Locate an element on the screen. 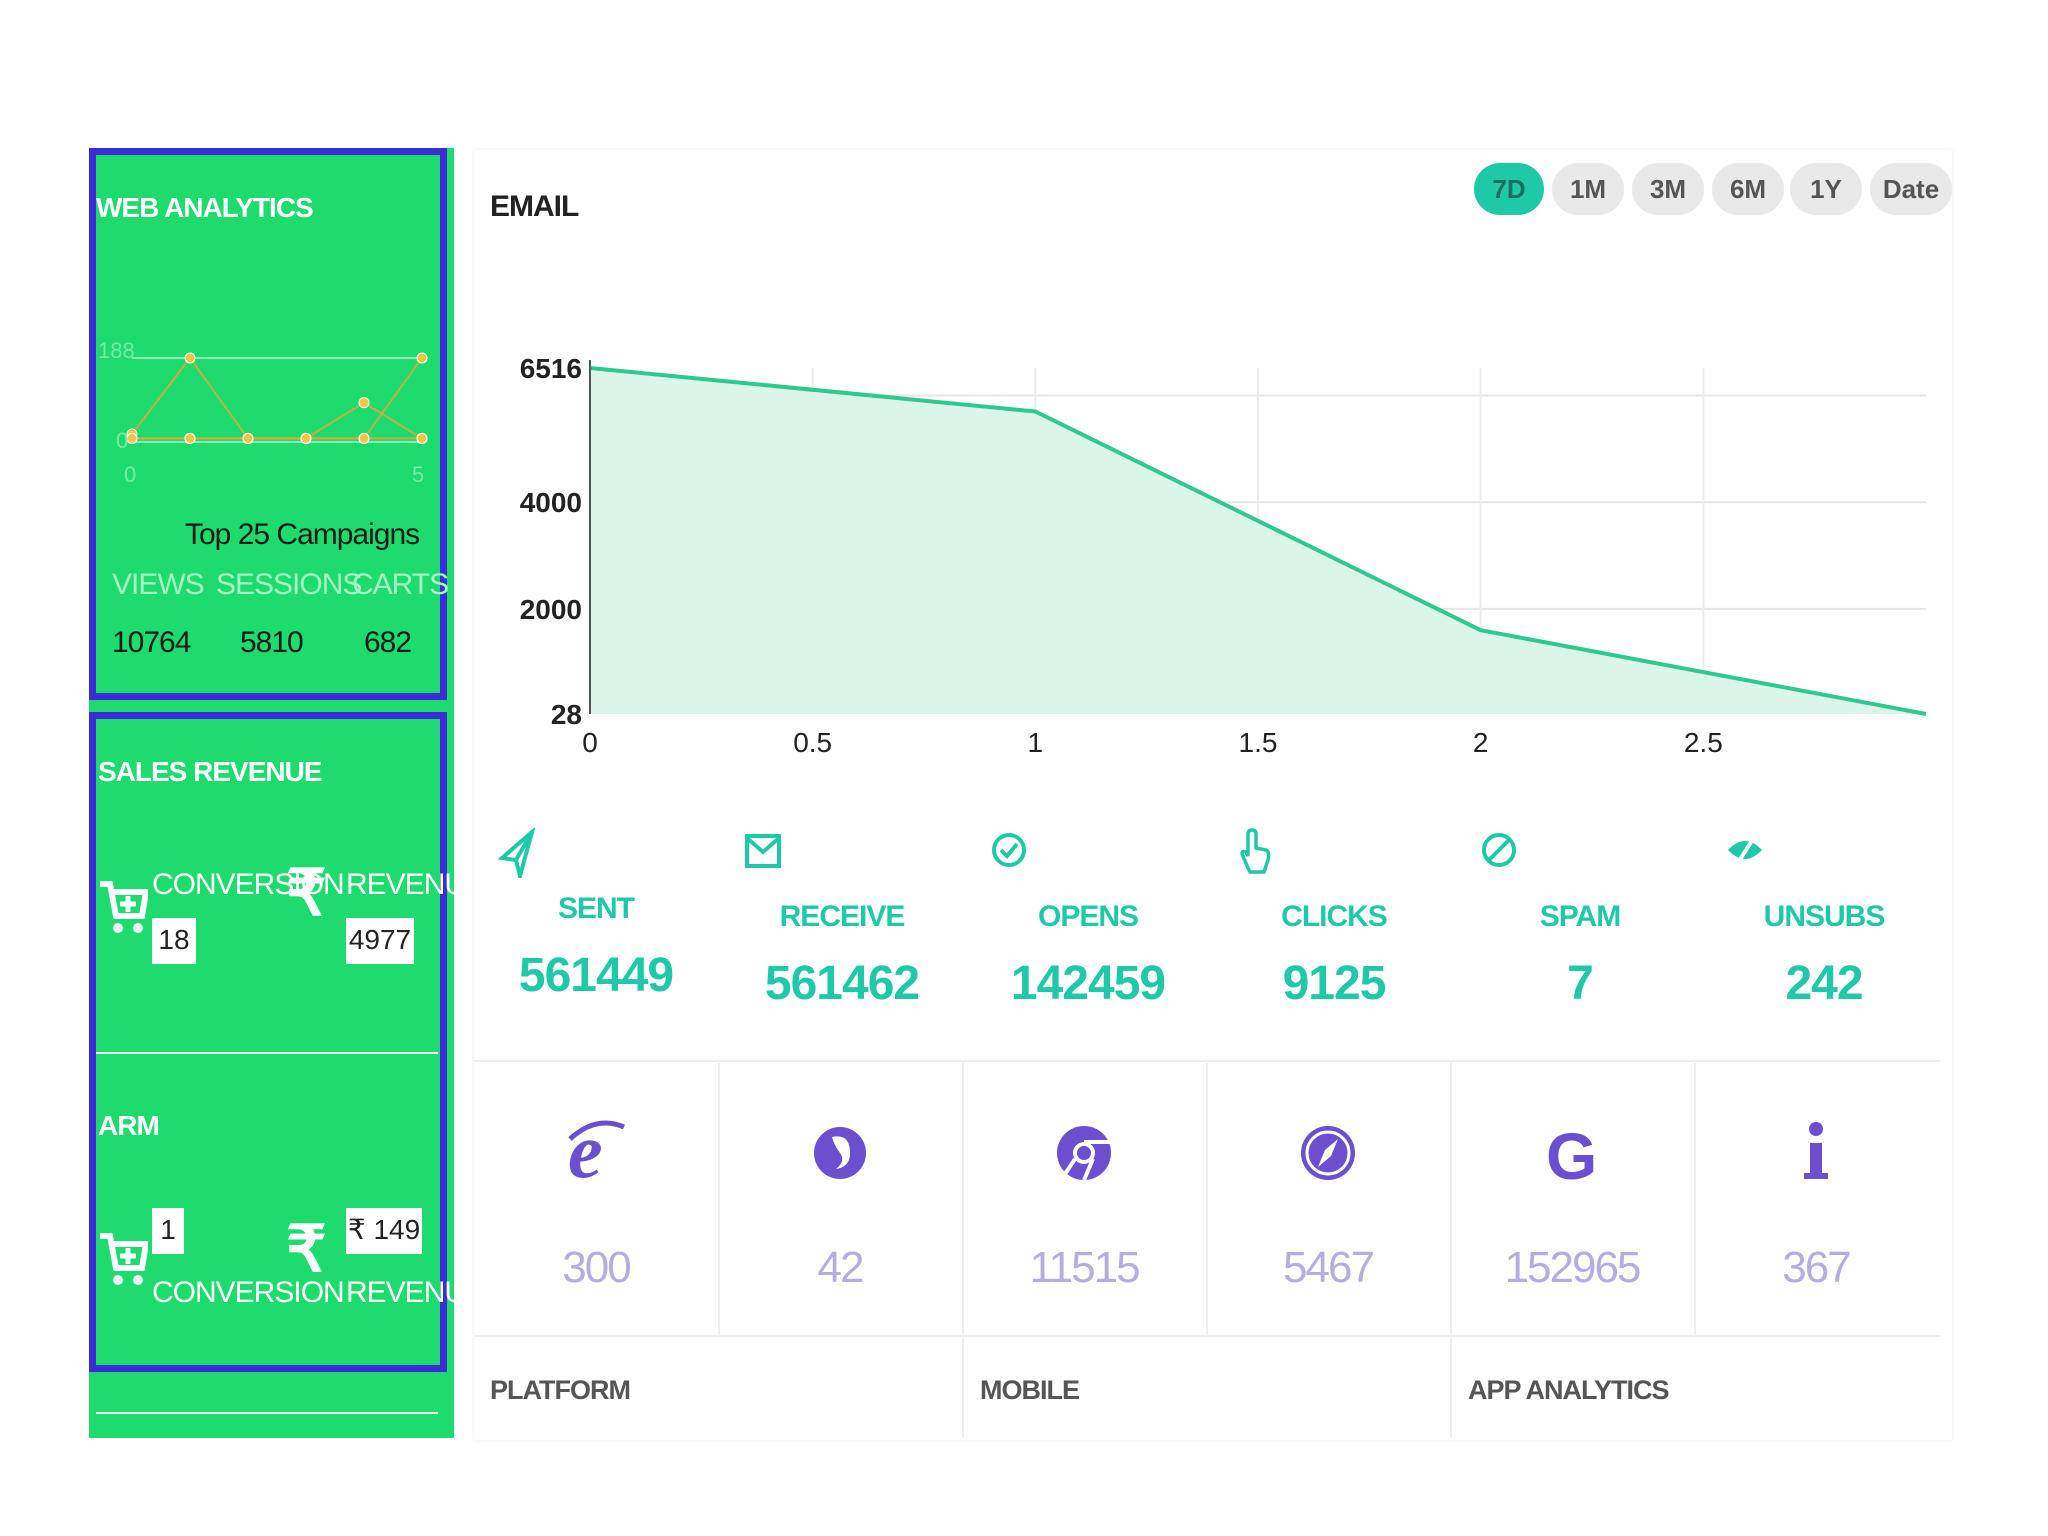 The width and height of the screenshot is (2048, 1536). arm-conversion-value: 1 is located at coordinates (168, 1231).